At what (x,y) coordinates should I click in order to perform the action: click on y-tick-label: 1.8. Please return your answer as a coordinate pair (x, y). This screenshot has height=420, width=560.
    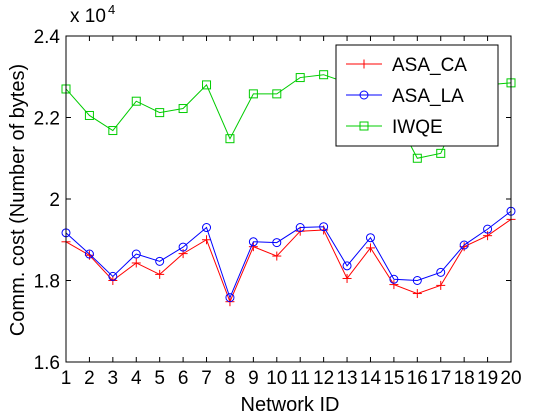
    Looking at the image, I should click on (47, 282).